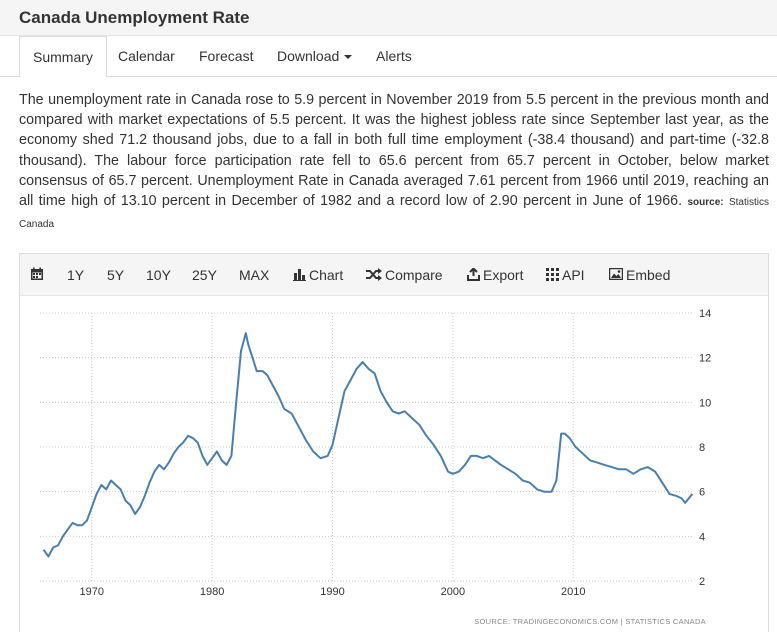 The width and height of the screenshot is (777, 632). I want to click on export-button-label: Export, so click(503, 275).